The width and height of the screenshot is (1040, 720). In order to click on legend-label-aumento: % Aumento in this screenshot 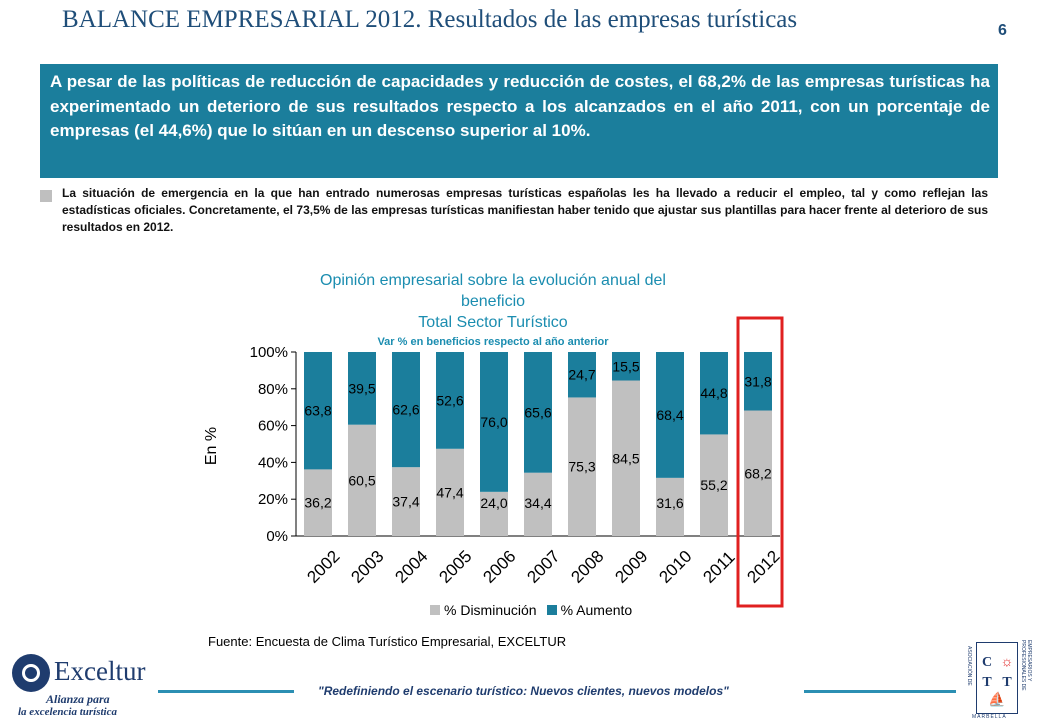, I will do `click(596, 610)`.